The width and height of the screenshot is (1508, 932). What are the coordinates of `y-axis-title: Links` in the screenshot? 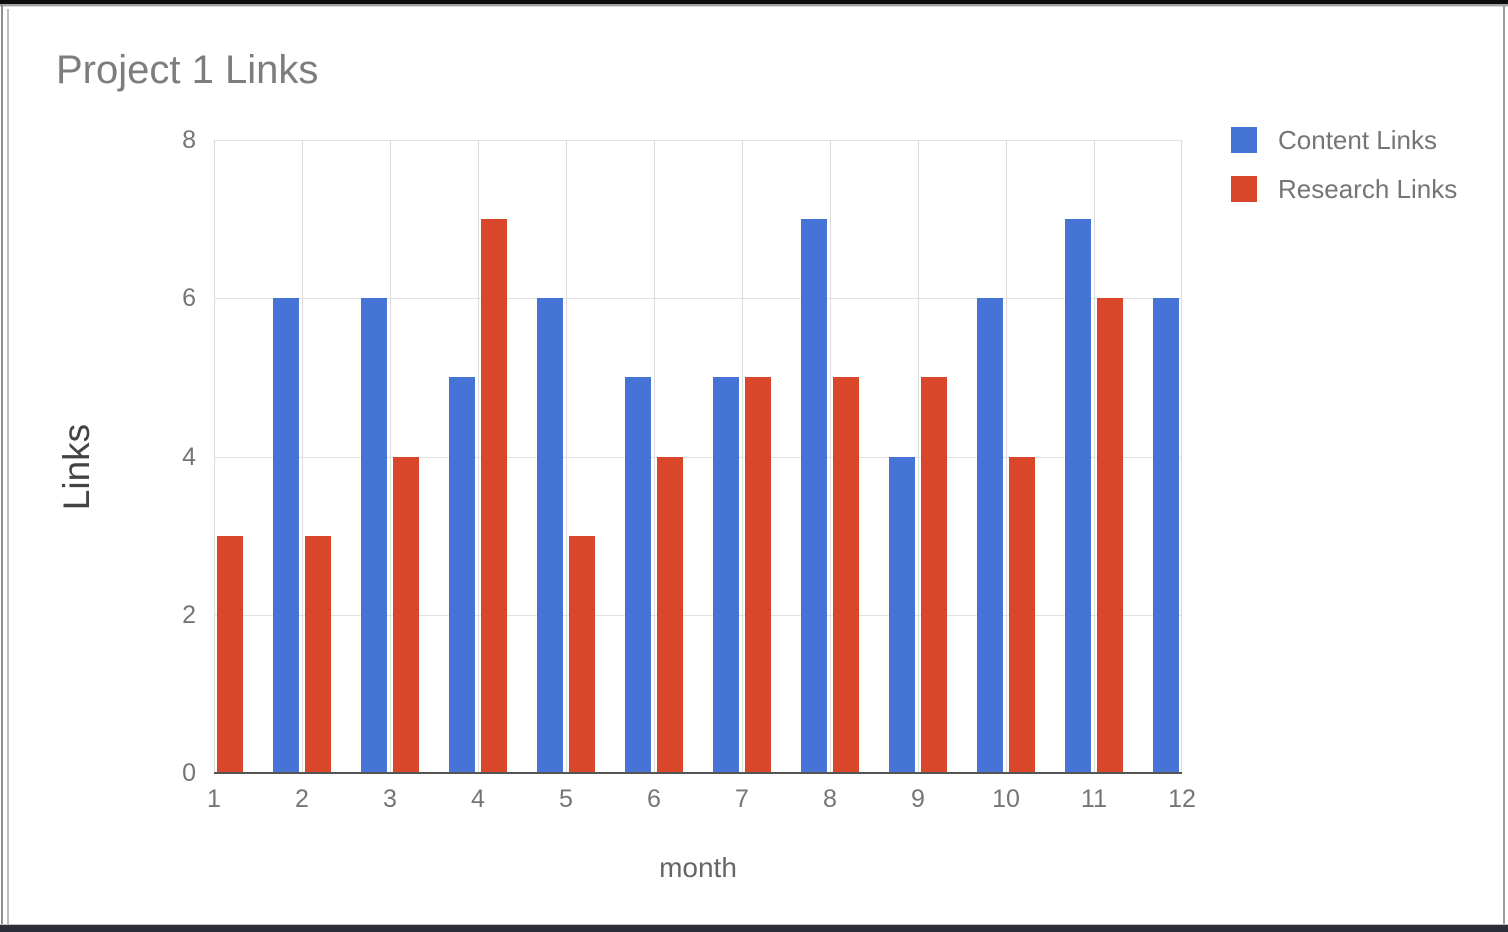 It's located at (76, 467).